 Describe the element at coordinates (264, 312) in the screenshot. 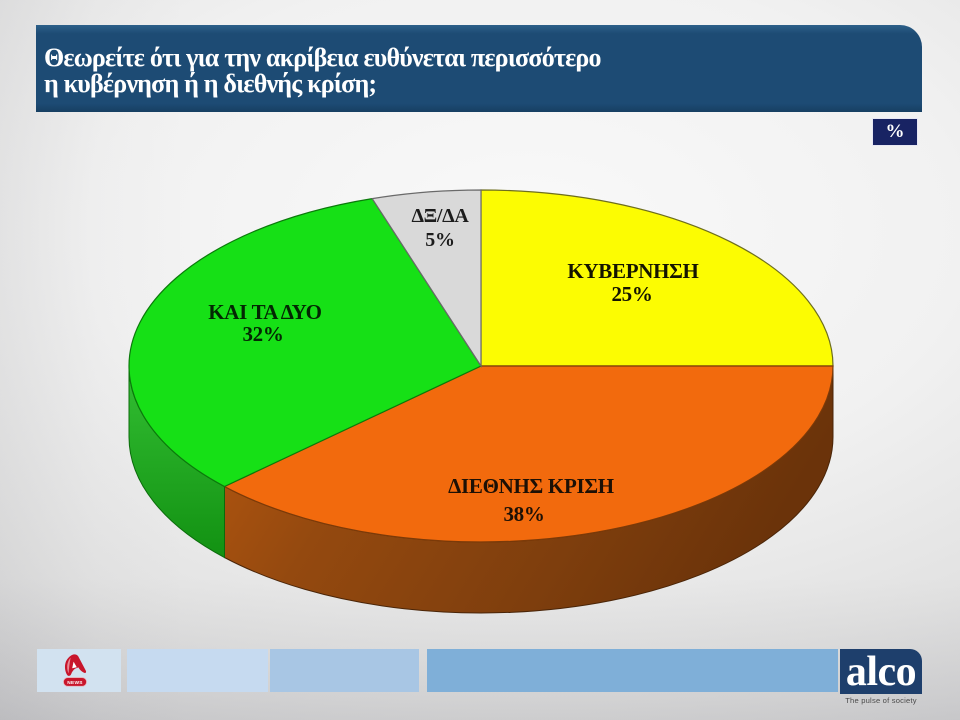

I see `svg-text: ΚΑΙ ΤΑ ΔΥΟ` at that location.